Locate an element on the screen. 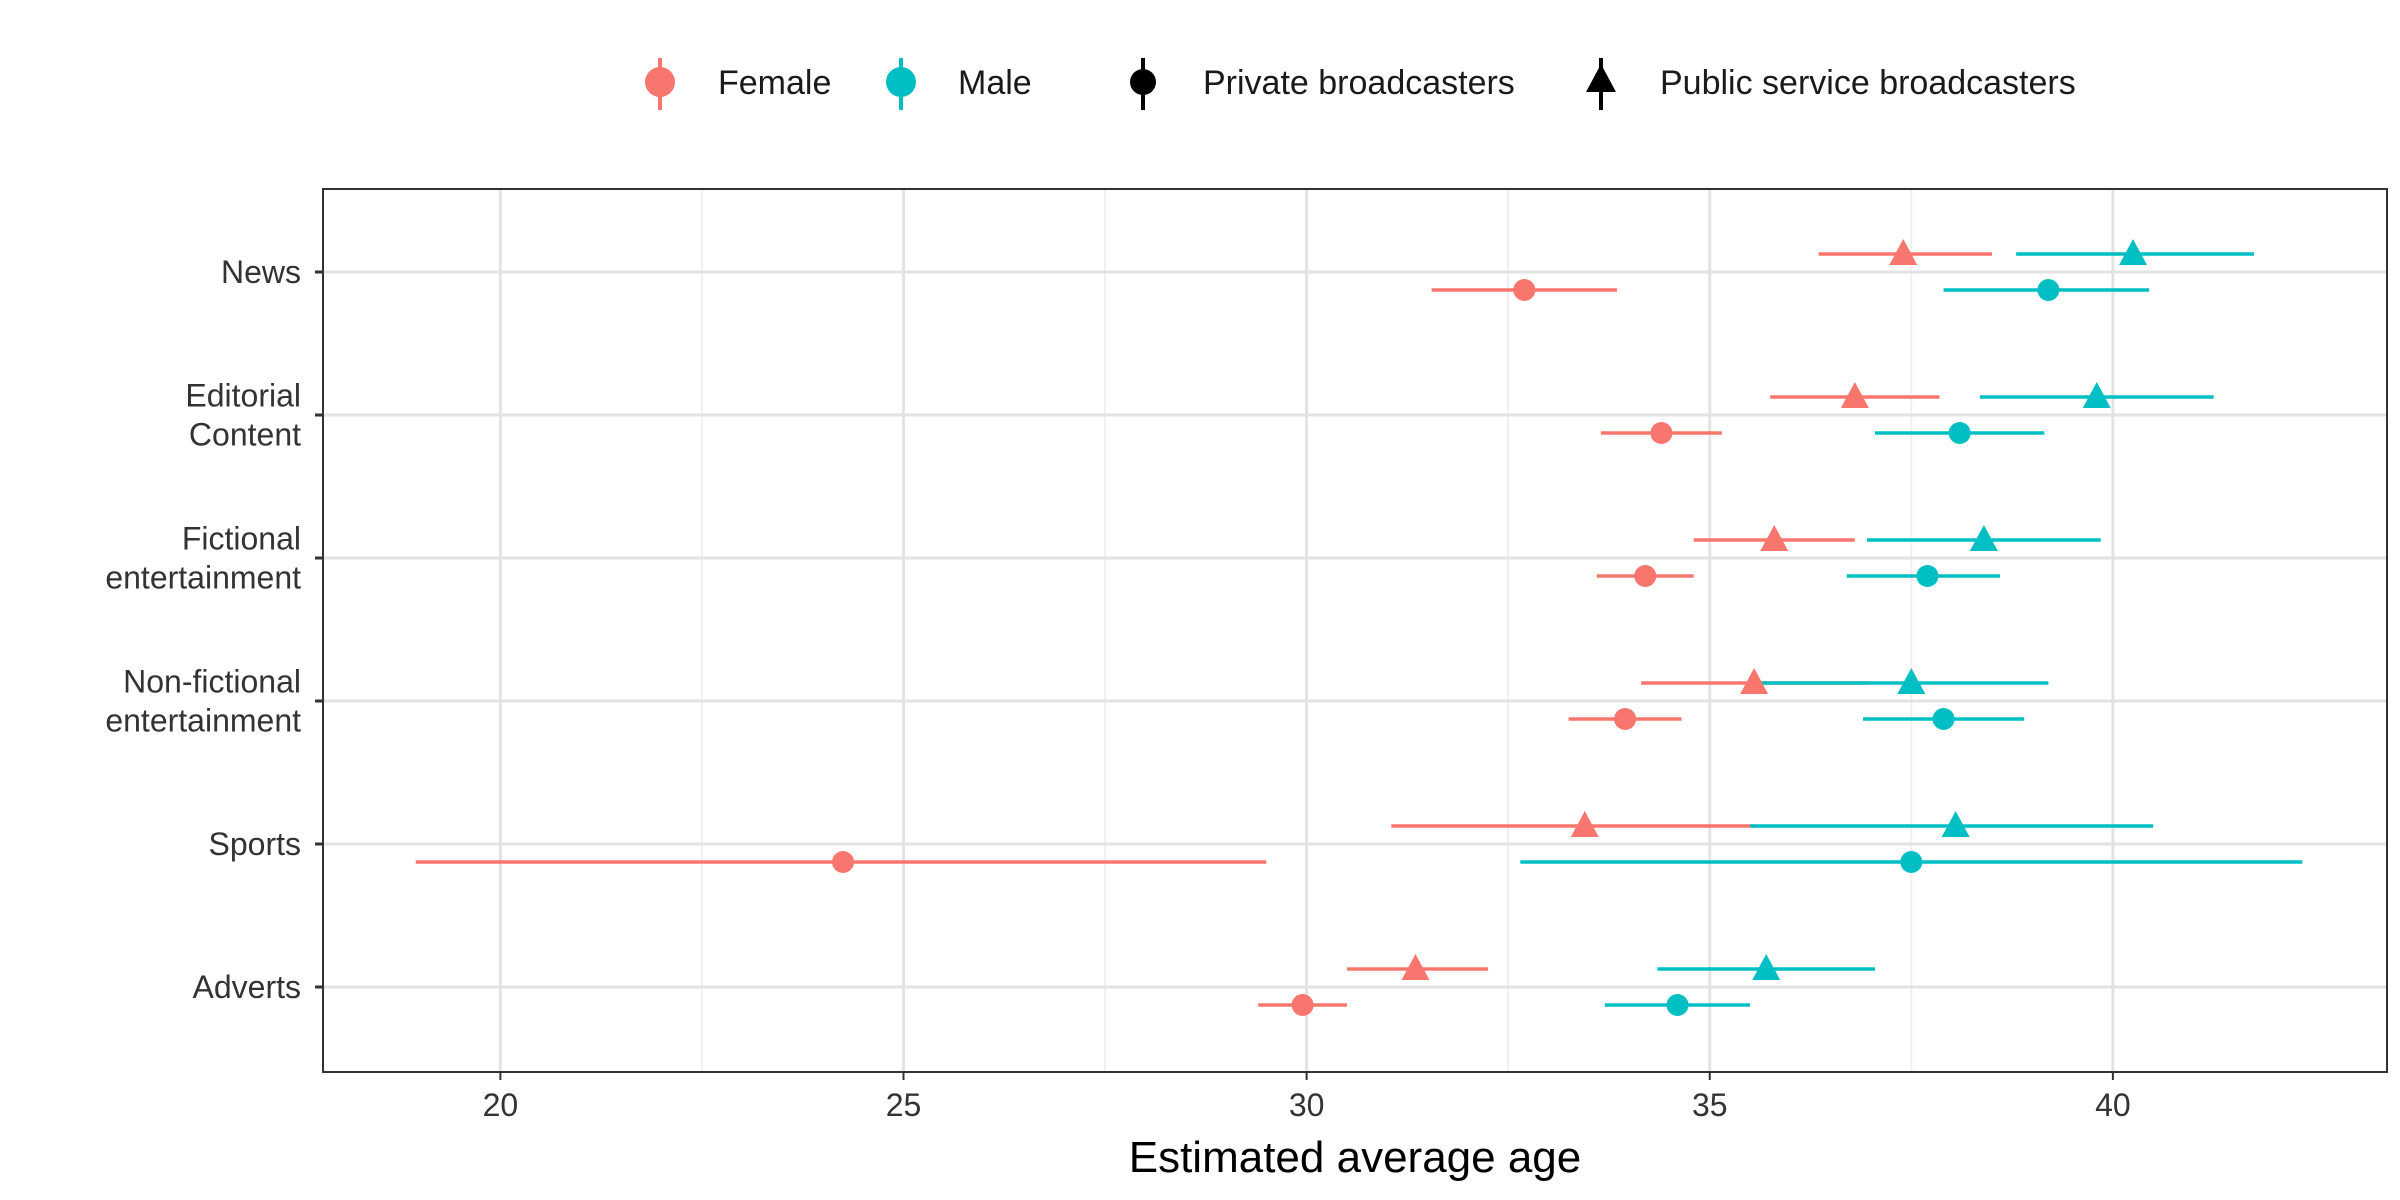 This screenshot has height=1200, width=2400. legend-item-male: Male is located at coordinates (959, 84).